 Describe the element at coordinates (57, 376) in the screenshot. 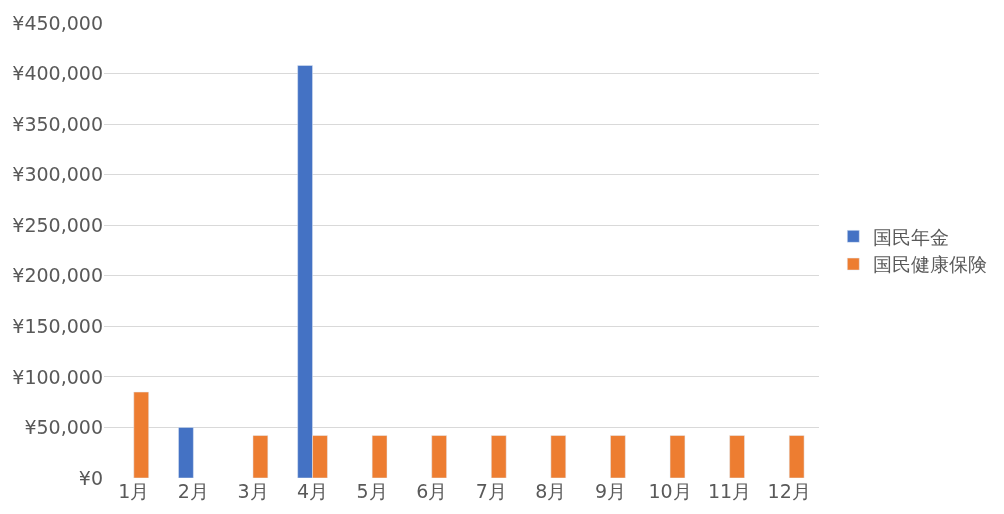

I see `y-tick-label: ¥100,000` at that location.